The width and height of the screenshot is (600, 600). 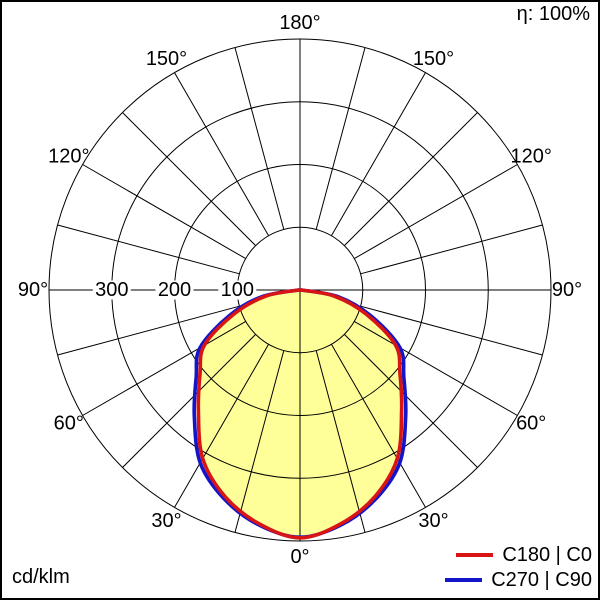 What do you see at coordinates (553, 14) in the screenshot?
I see `efficiency-label: η: 100%` at bounding box center [553, 14].